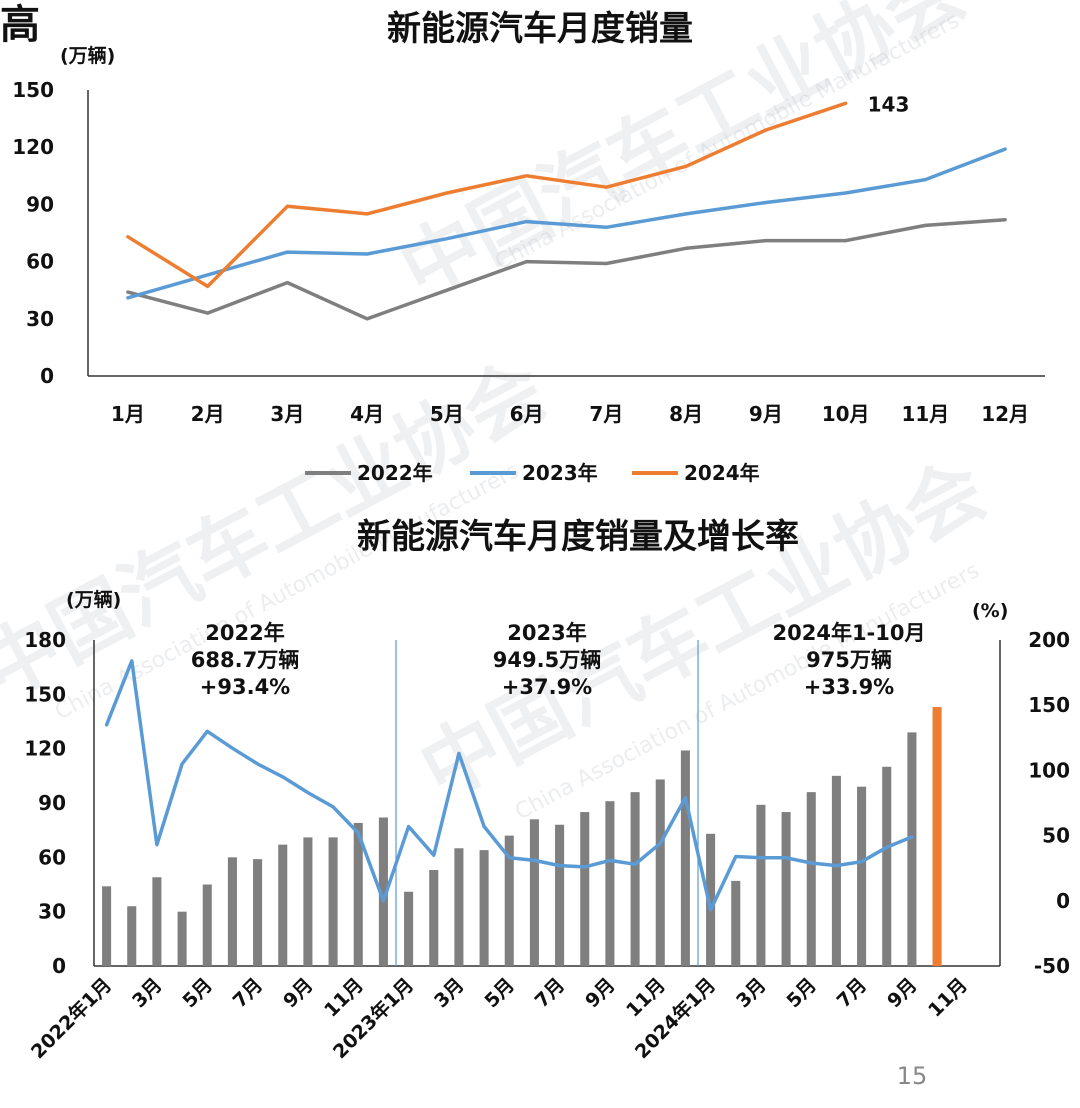 This screenshot has height=1108, width=1080. What do you see at coordinates (52, 857) in the screenshot?
I see `chart2-y-tick-label: 60` at bounding box center [52, 857].